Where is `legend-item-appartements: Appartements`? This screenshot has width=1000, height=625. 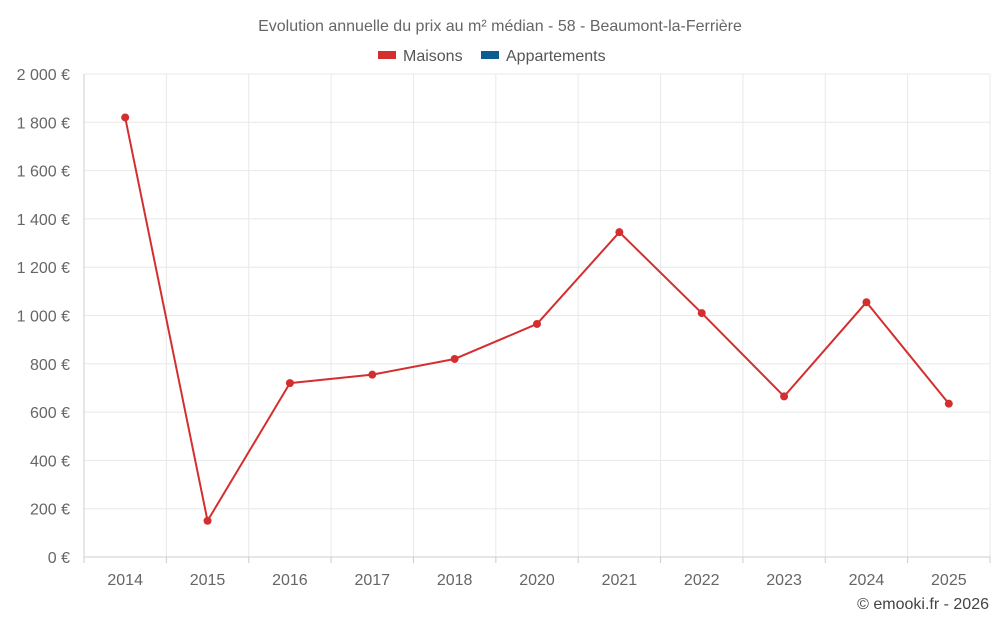 legend-item-appartements: Appartements is located at coordinates (543, 56).